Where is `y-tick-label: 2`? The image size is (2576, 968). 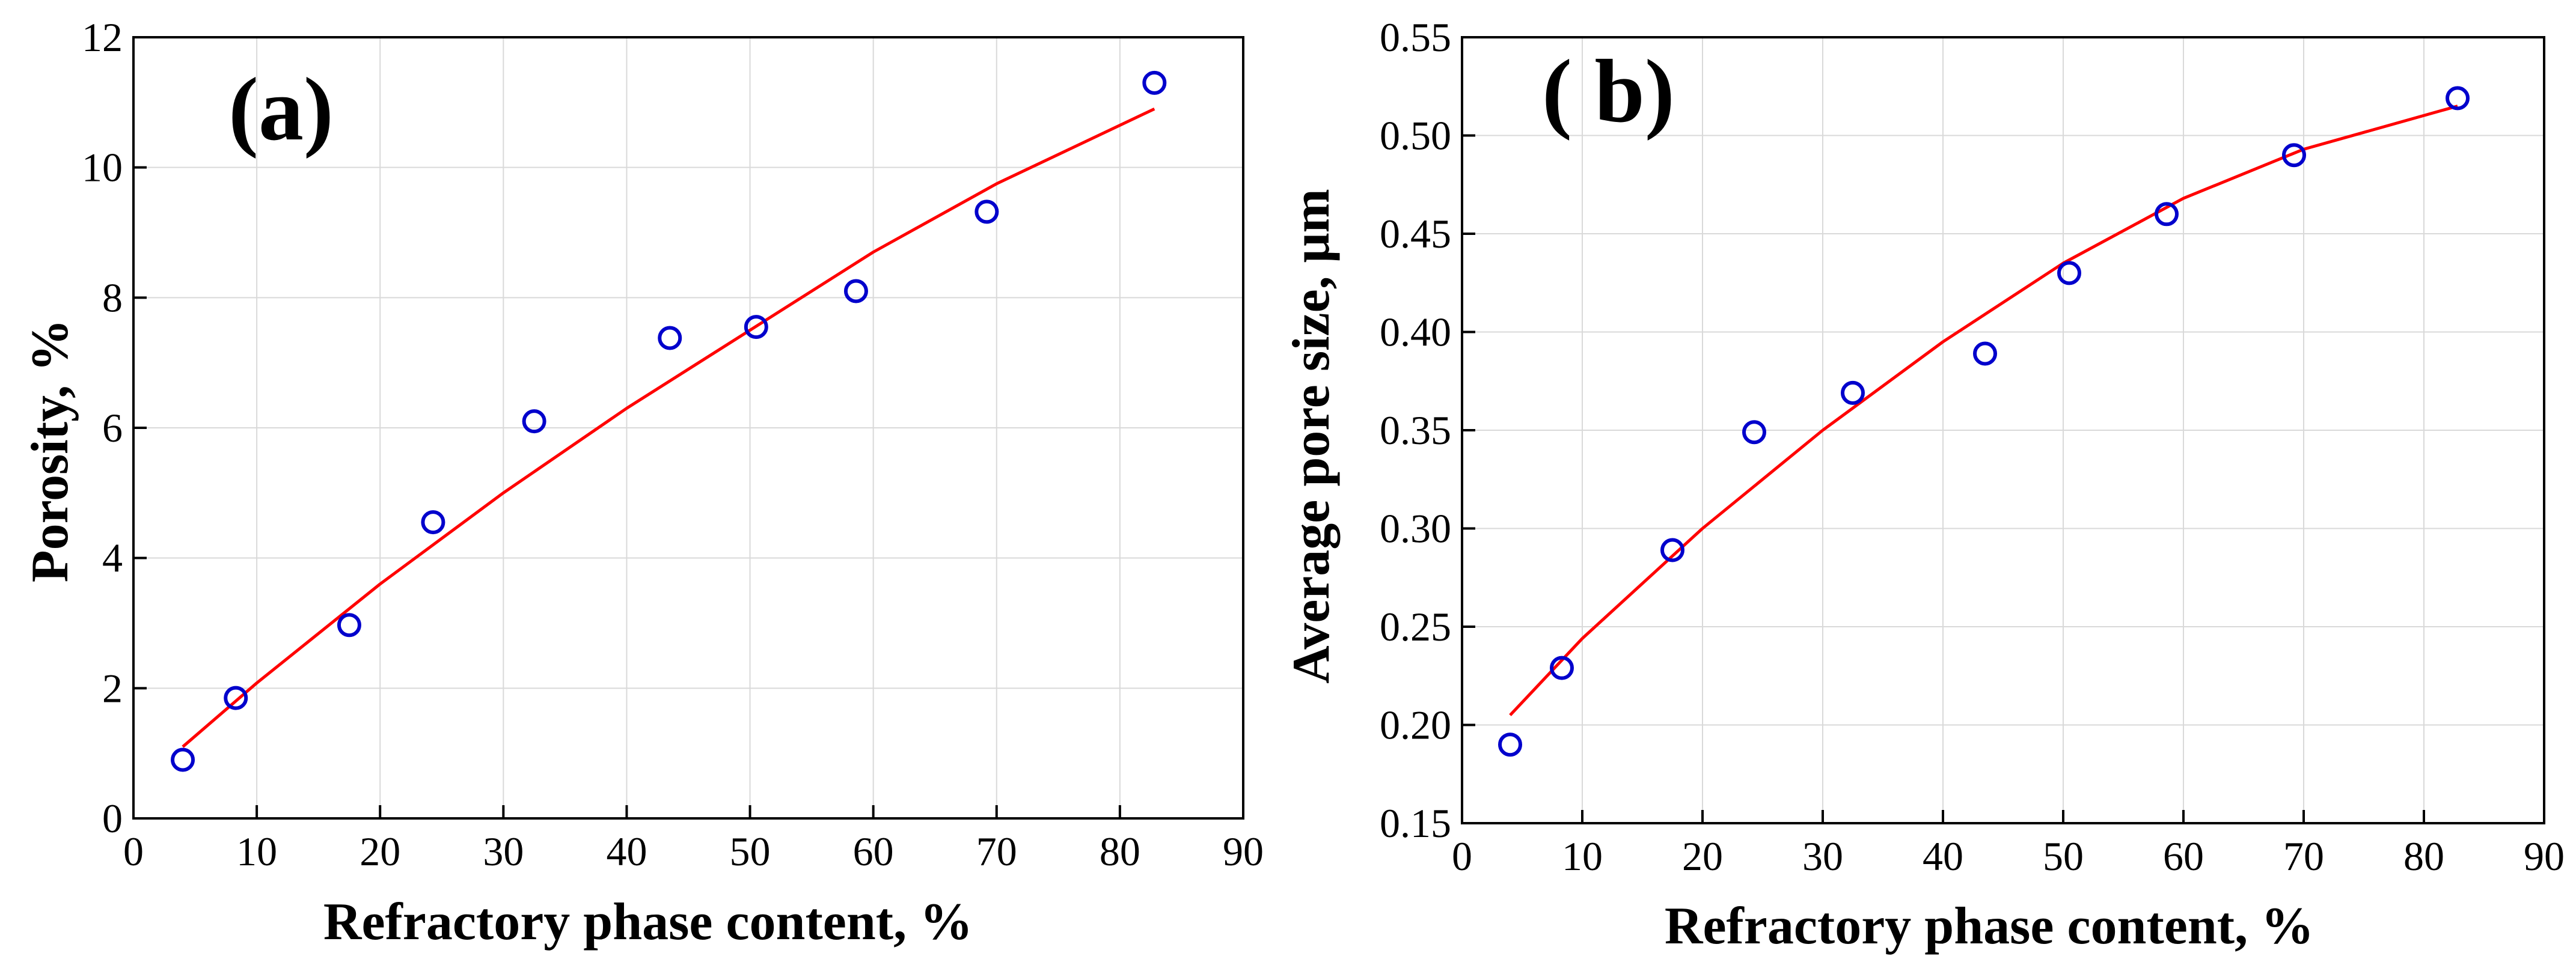 y-tick-label: 2 is located at coordinates (112, 688).